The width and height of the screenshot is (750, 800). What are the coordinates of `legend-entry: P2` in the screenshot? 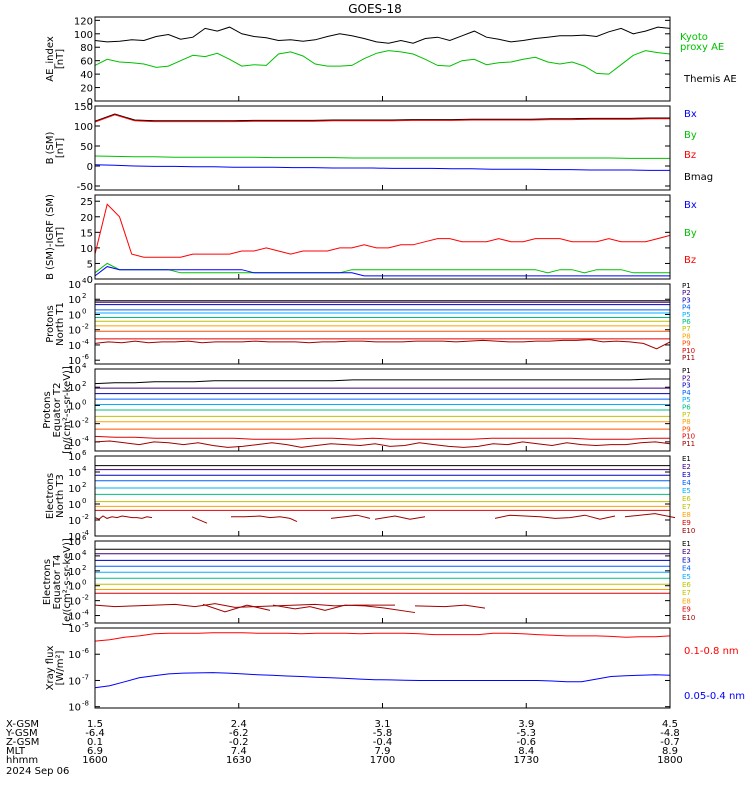 It's located at (686, 378).